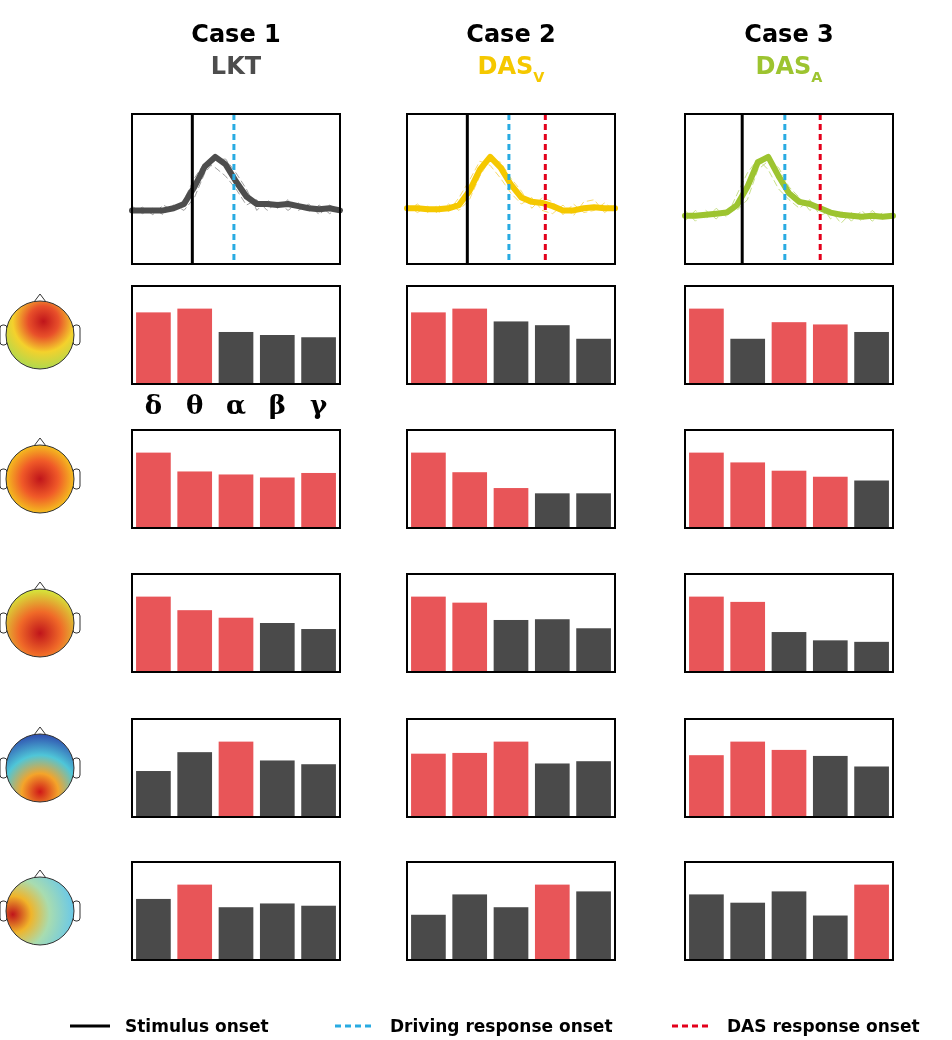 This screenshot has width=952, height=1040. I want to click on x-tick-label: θ, so click(195, 405).